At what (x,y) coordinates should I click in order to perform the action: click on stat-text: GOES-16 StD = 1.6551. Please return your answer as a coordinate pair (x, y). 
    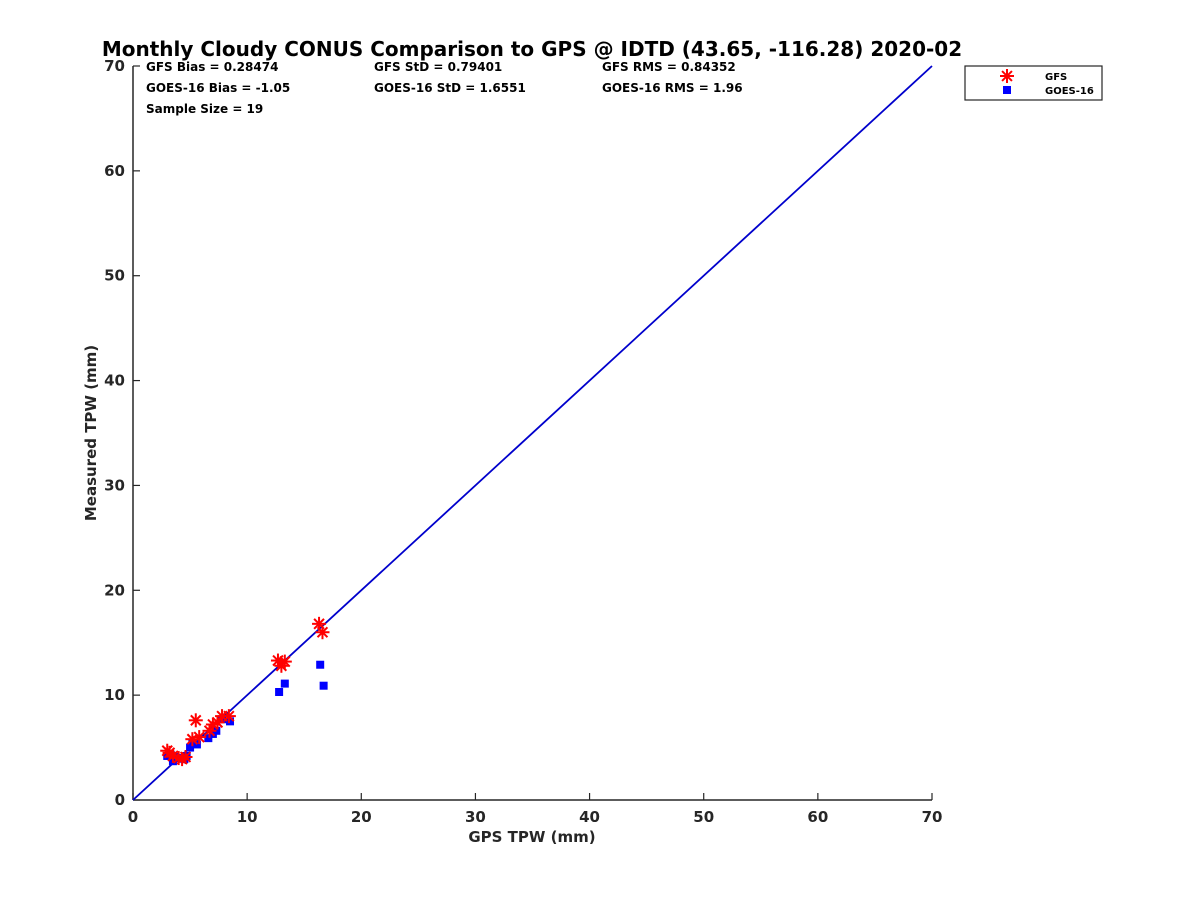
    Looking at the image, I should click on (450, 88).